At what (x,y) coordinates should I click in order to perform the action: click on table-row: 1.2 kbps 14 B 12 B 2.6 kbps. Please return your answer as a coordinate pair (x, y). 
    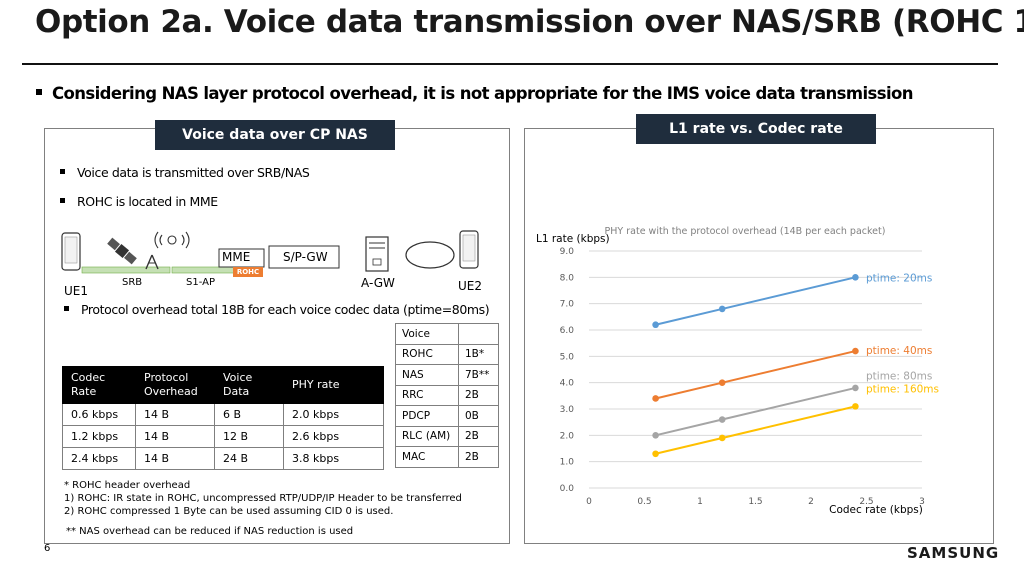
    Looking at the image, I should click on (223, 436).